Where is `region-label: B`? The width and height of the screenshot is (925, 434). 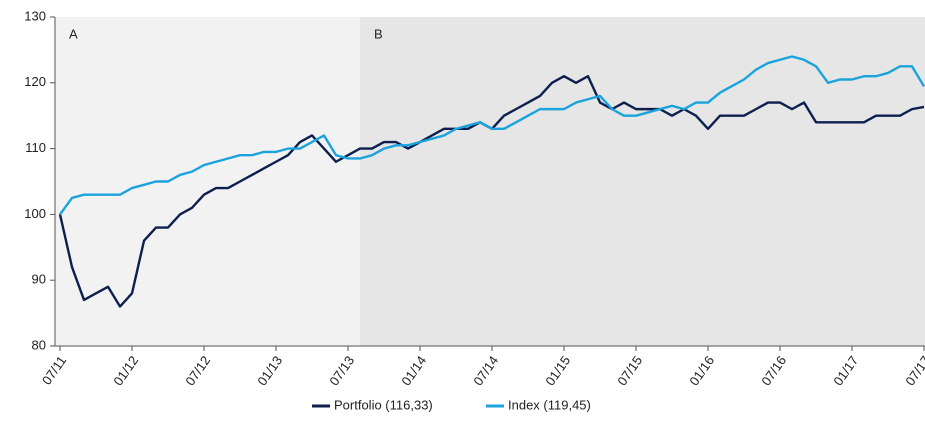 region-label: B is located at coordinates (378, 33).